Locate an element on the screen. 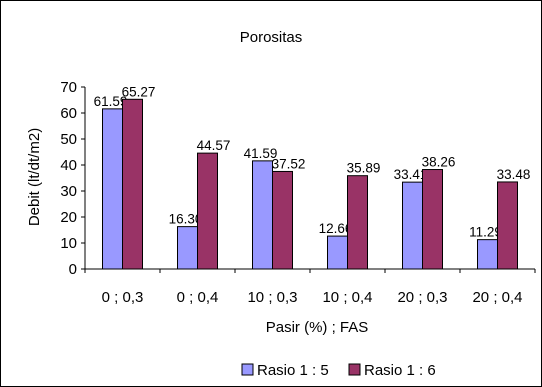 The width and height of the screenshot is (542, 387). x-tick-label: 0 ; 0,4 is located at coordinates (198, 297).